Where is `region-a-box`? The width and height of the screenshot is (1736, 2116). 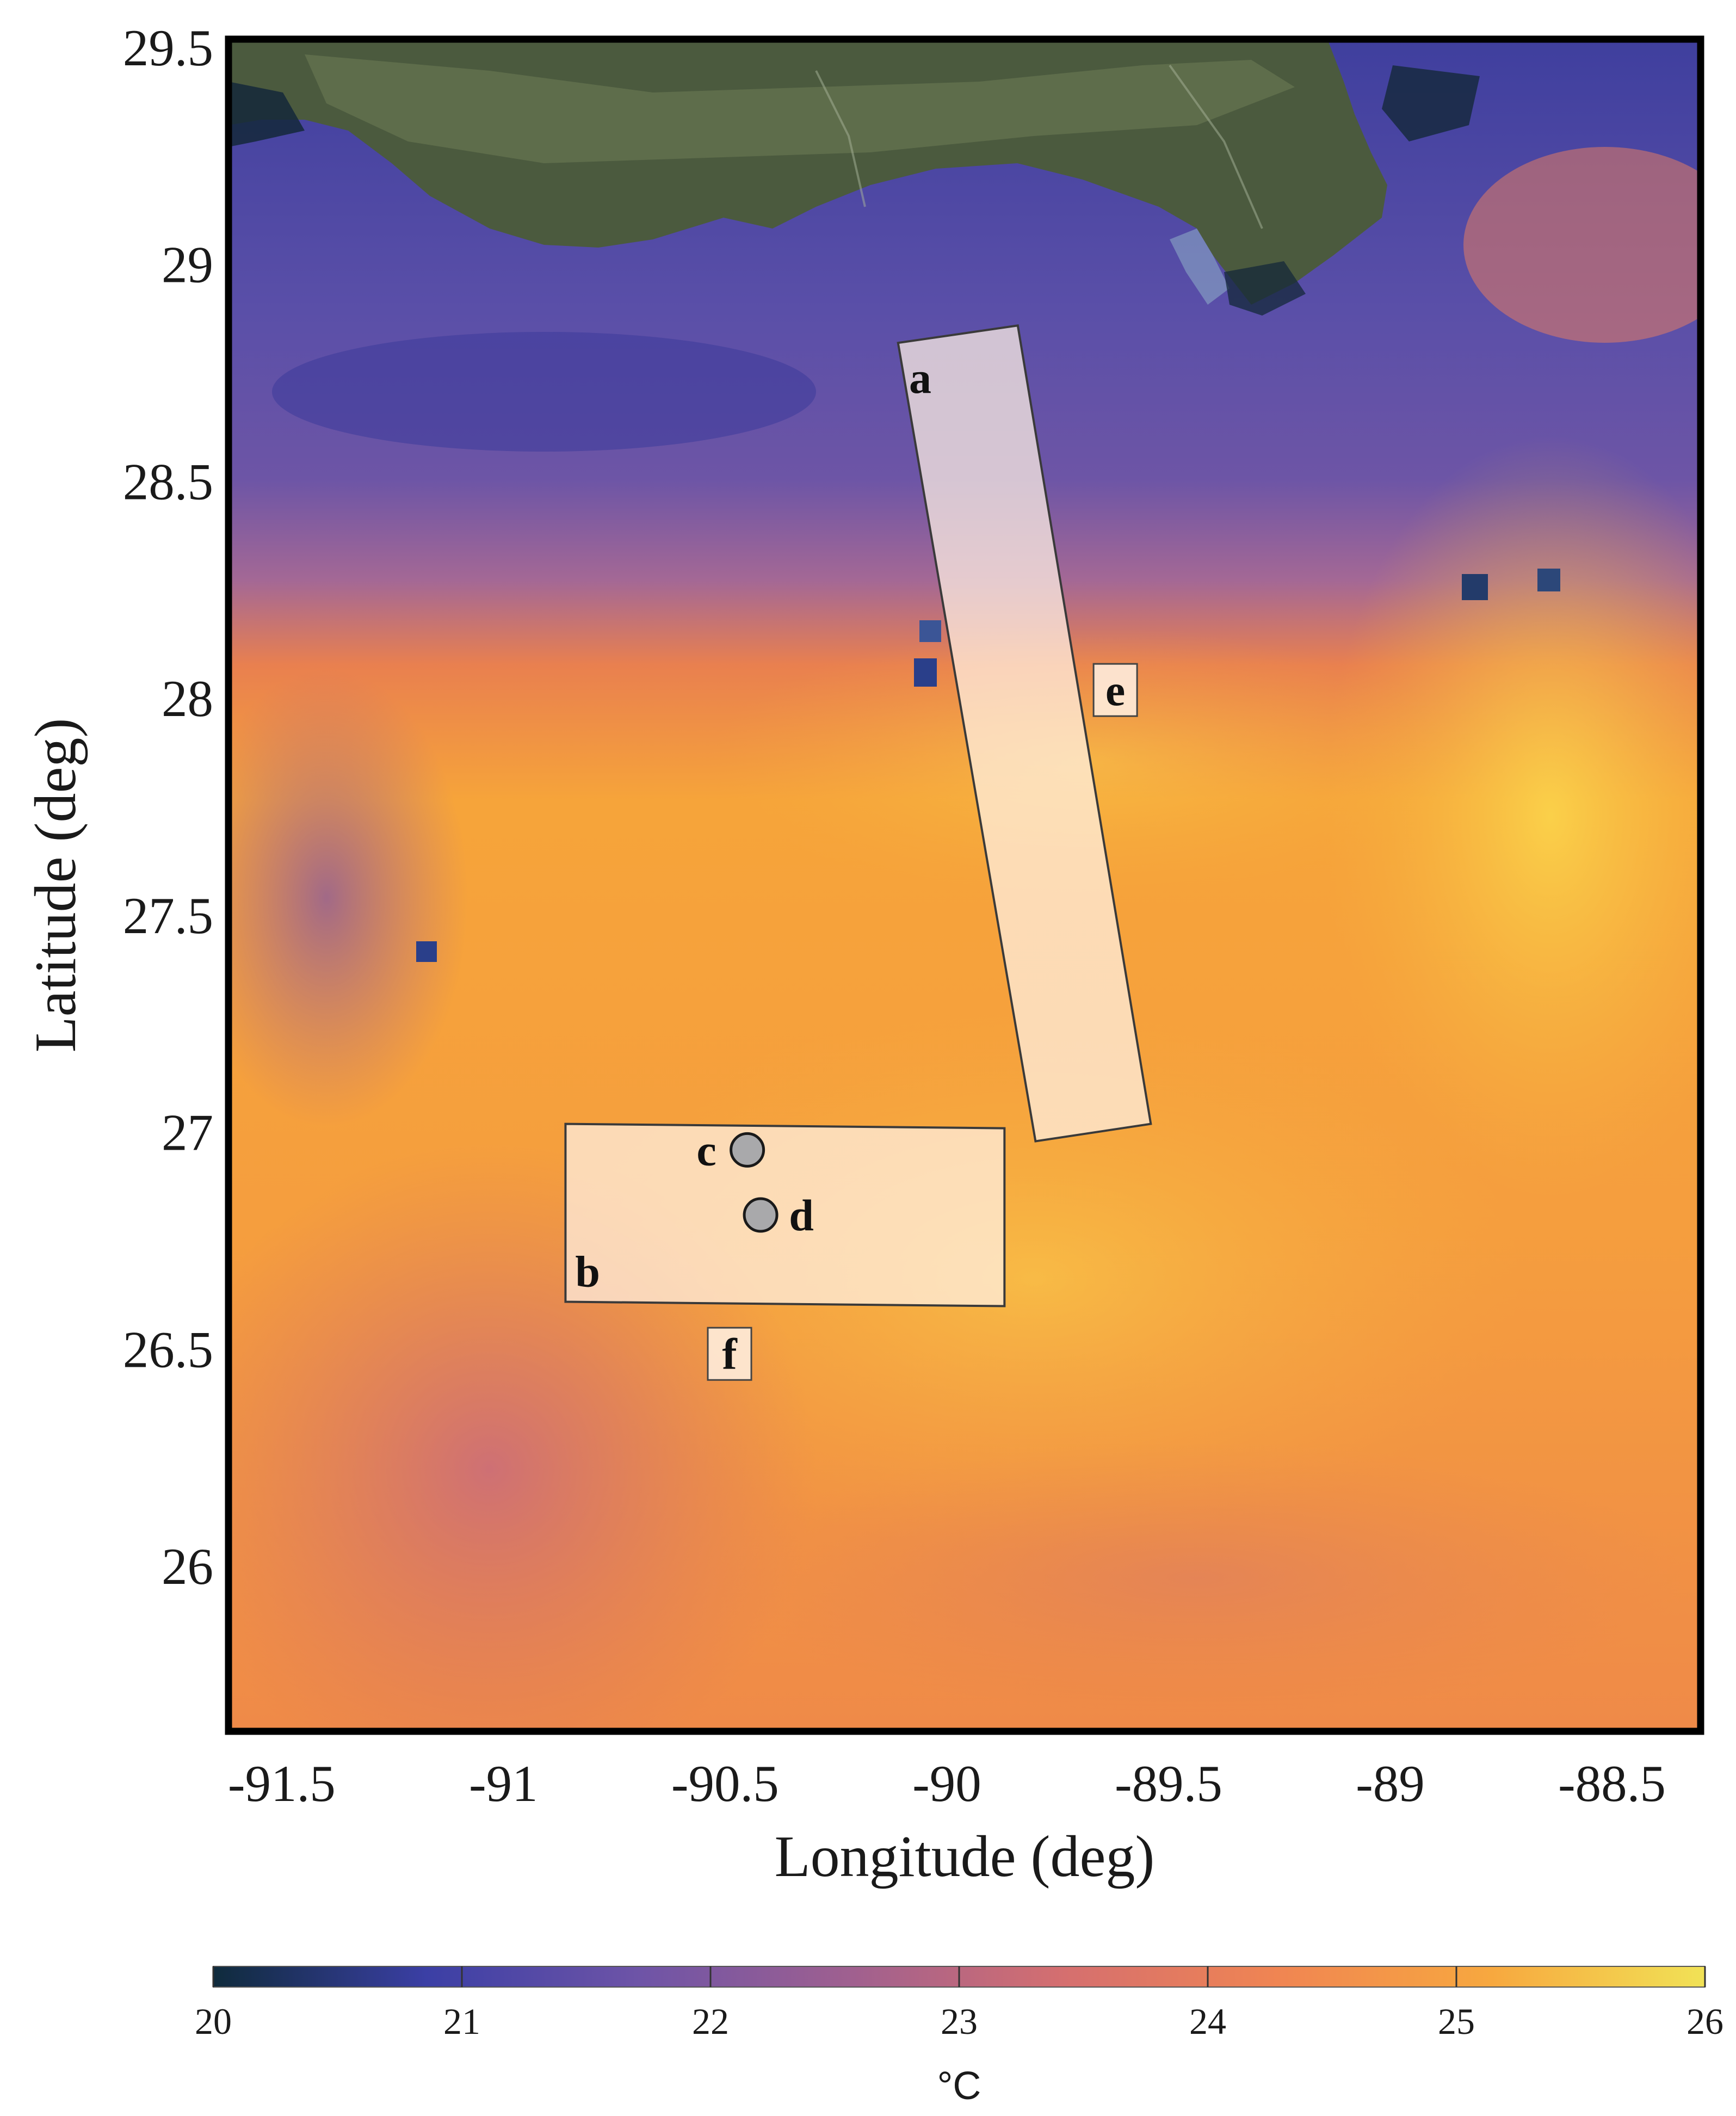
region-a-box is located at coordinates (1024, 733).